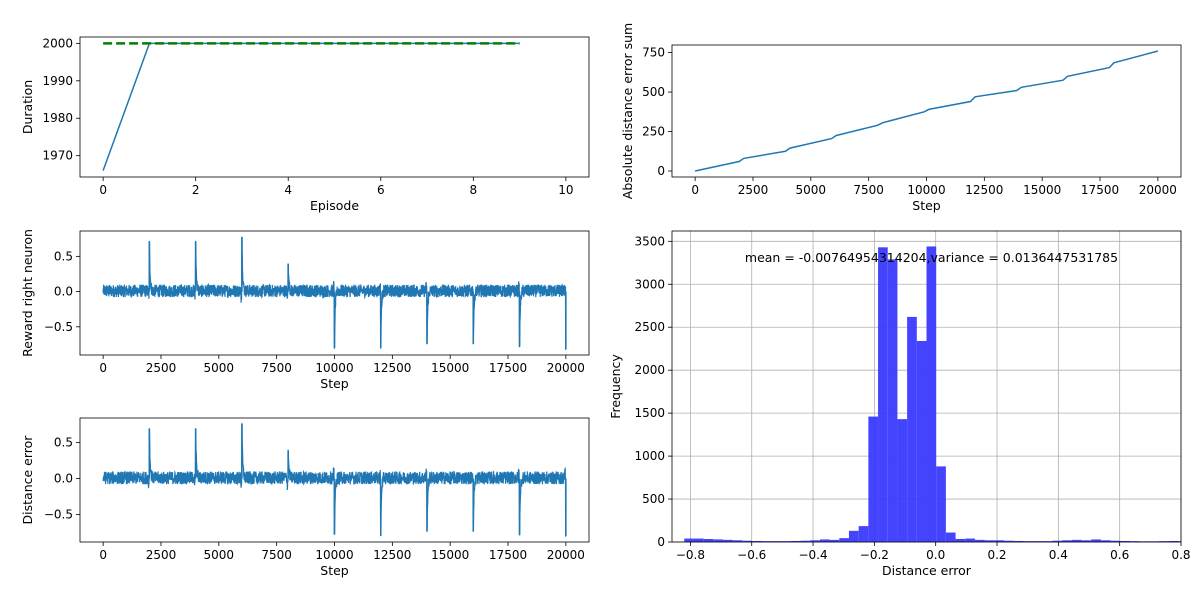 The image size is (1200, 600). Describe the element at coordinates (653, 92) in the screenshot. I see `y-tick-label: 500` at that location.